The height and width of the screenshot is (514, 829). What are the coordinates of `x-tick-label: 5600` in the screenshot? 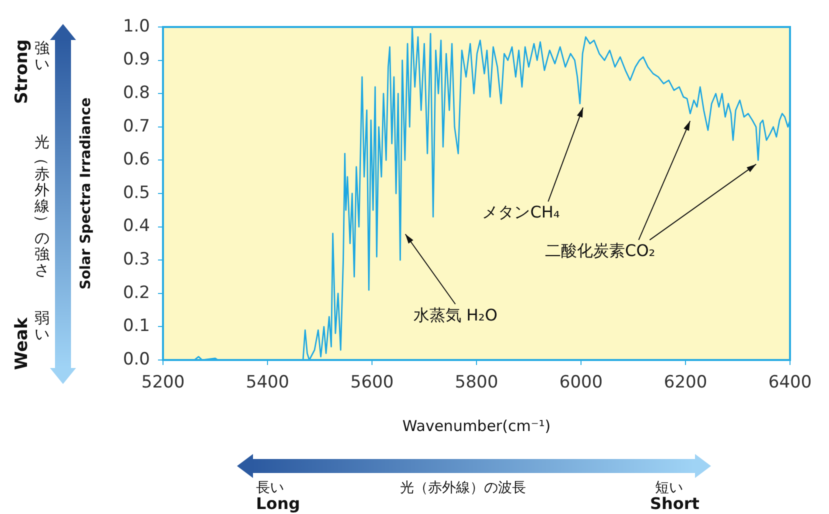 It's located at (372, 382).